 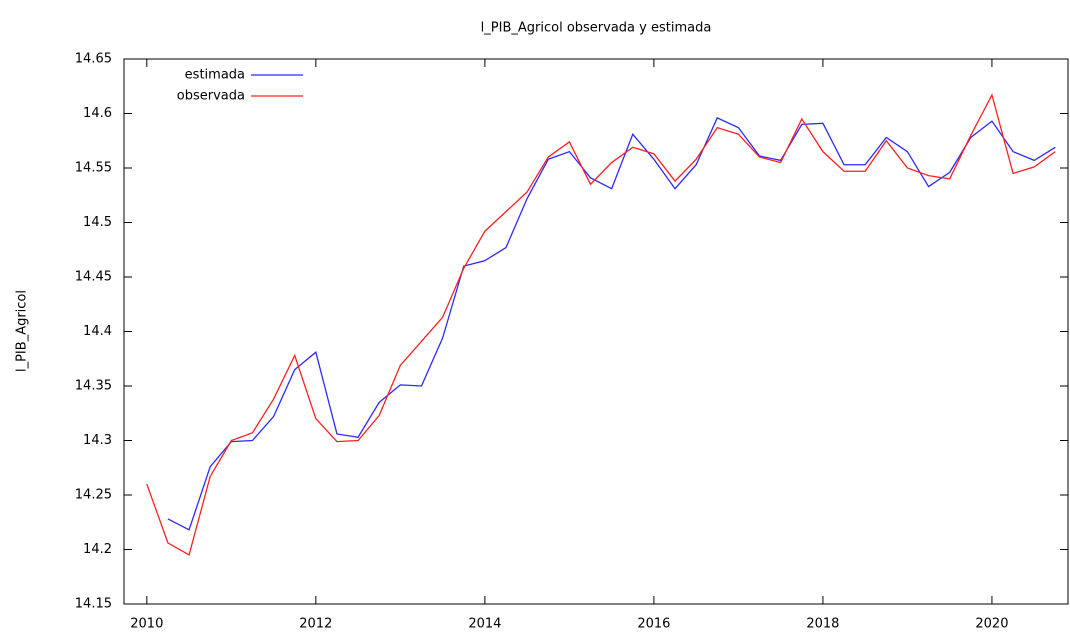 What do you see at coordinates (822, 624) in the screenshot?
I see `x-tick-label: 2018` at bounding box center [822, 624].